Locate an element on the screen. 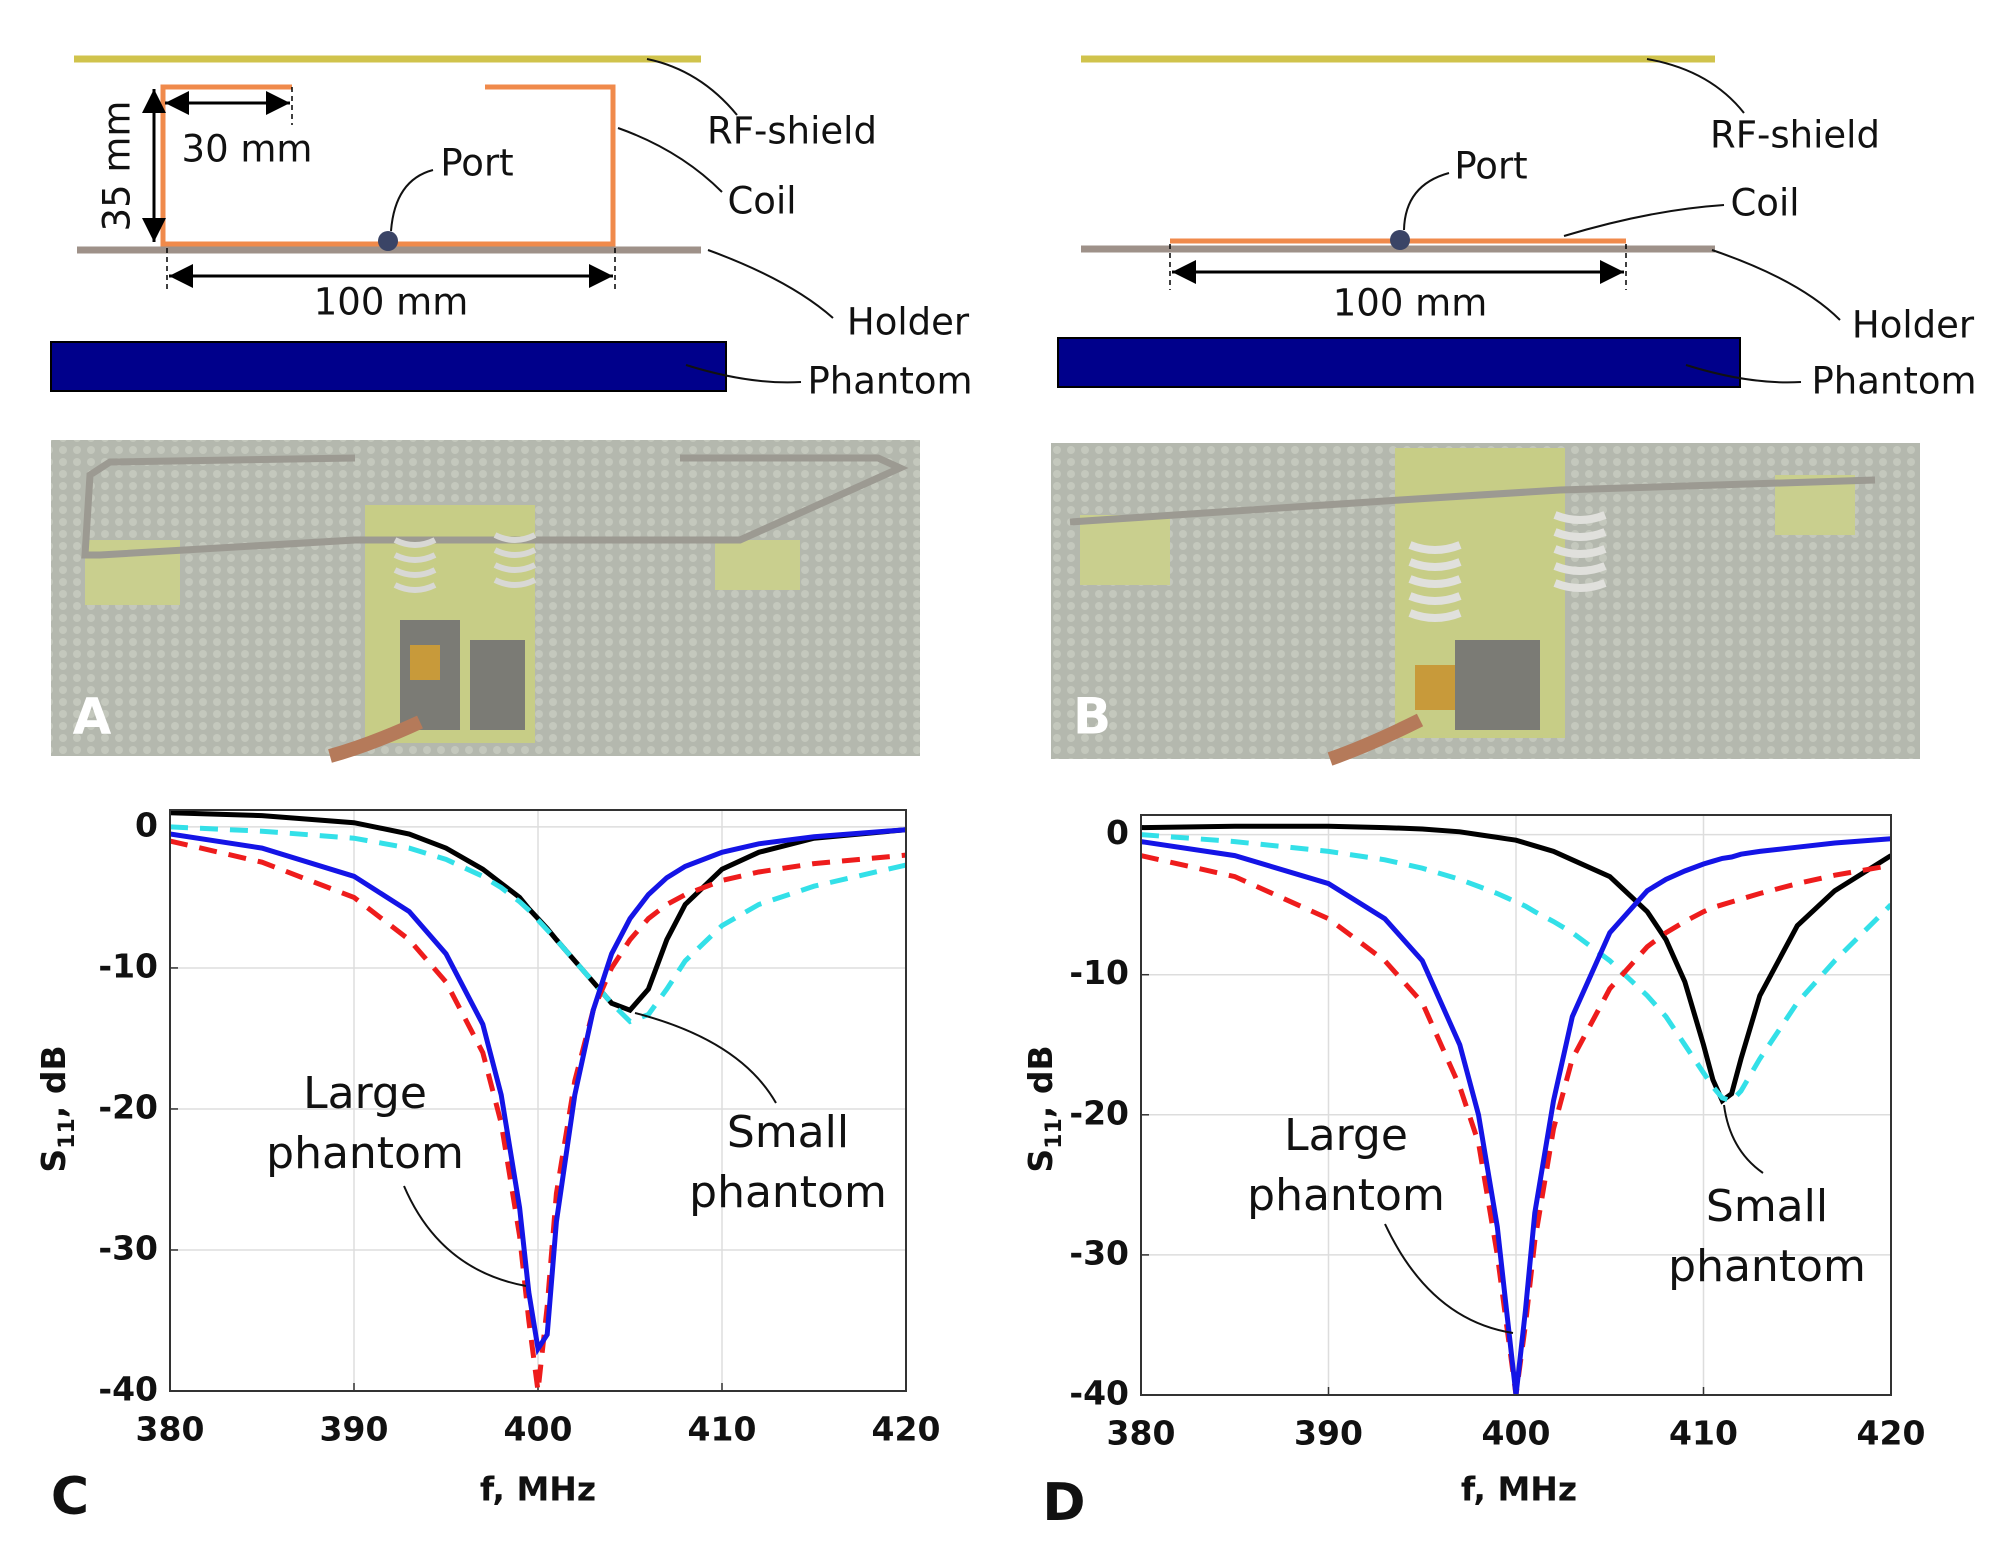  panel-letter: C is located at coordinates (70, 1497).